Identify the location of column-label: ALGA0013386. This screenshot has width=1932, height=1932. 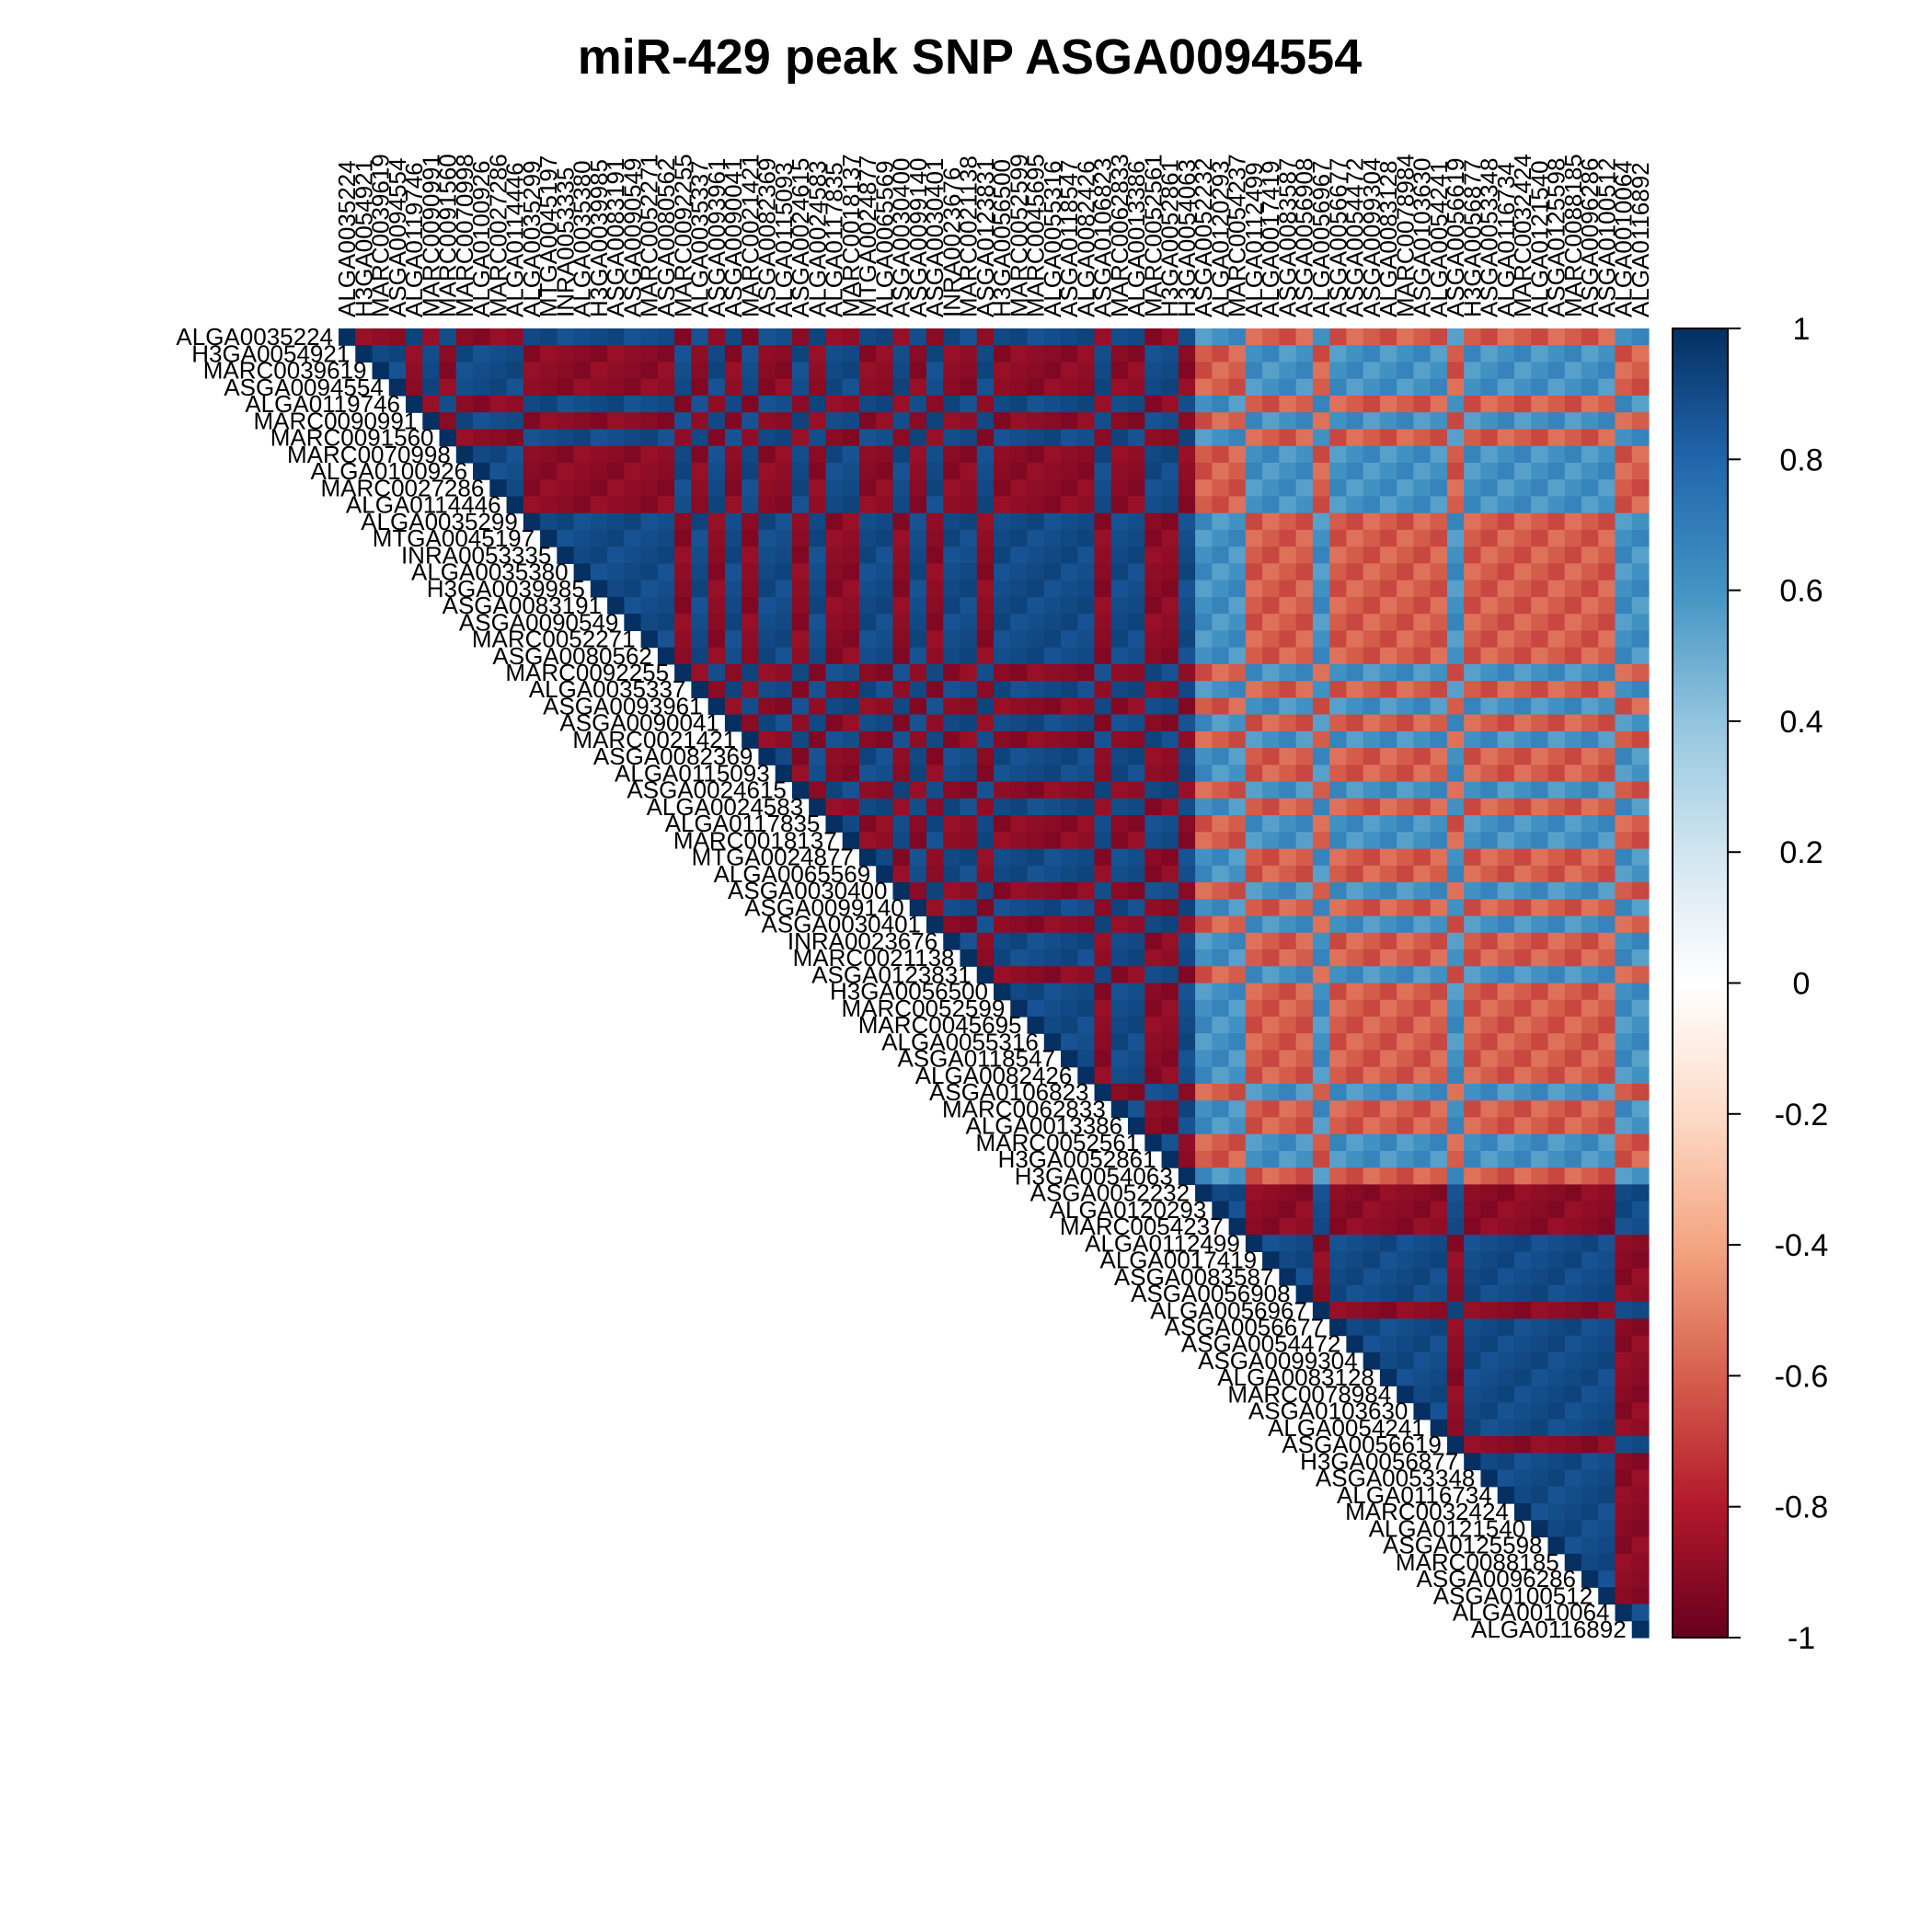
(1136, 238).